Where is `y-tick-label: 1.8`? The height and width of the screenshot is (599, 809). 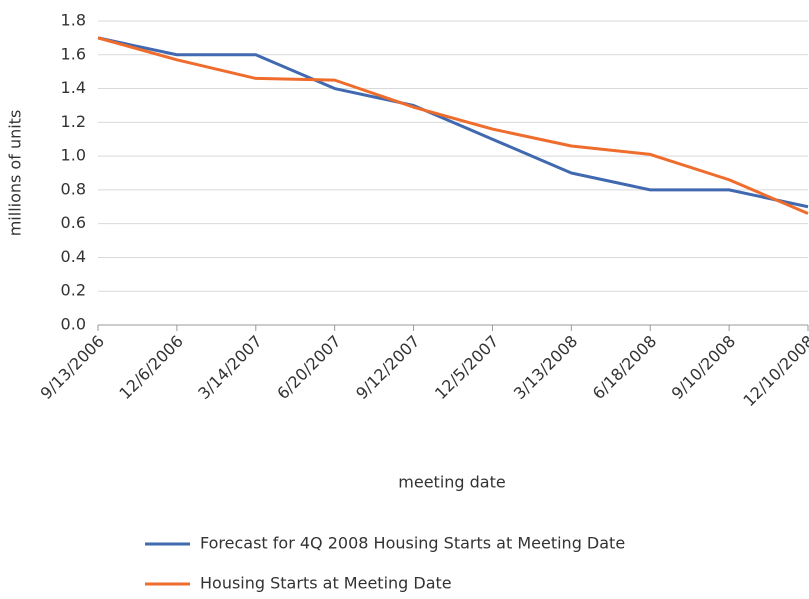
y-tick-label: 1.8 is located at coordinates (73, 20).